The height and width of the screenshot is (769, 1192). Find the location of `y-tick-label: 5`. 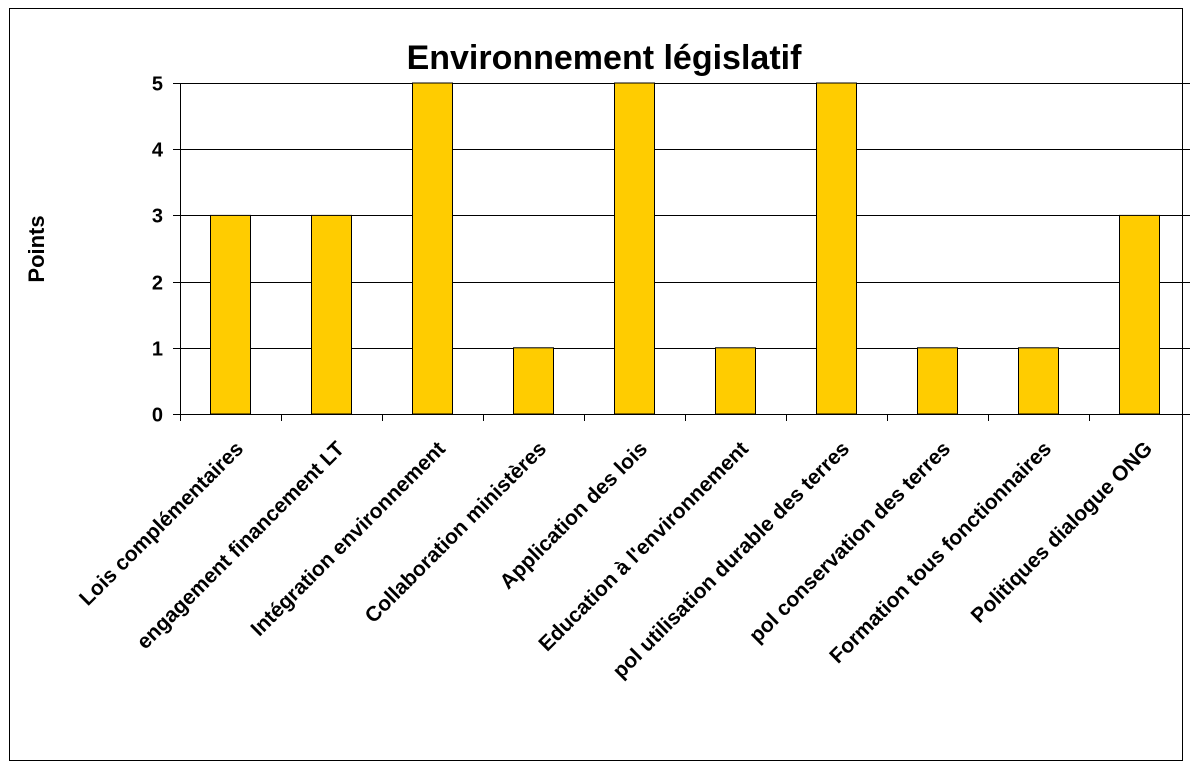

y-tick-label: 5 is located at coordinates (157, 85).